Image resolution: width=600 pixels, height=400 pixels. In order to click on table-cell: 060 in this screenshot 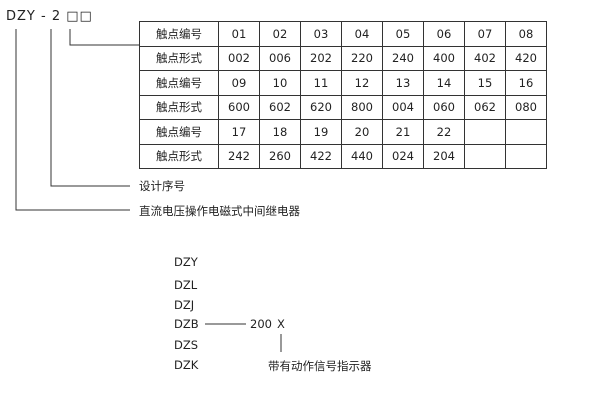, I will do `click(444, 107)`.